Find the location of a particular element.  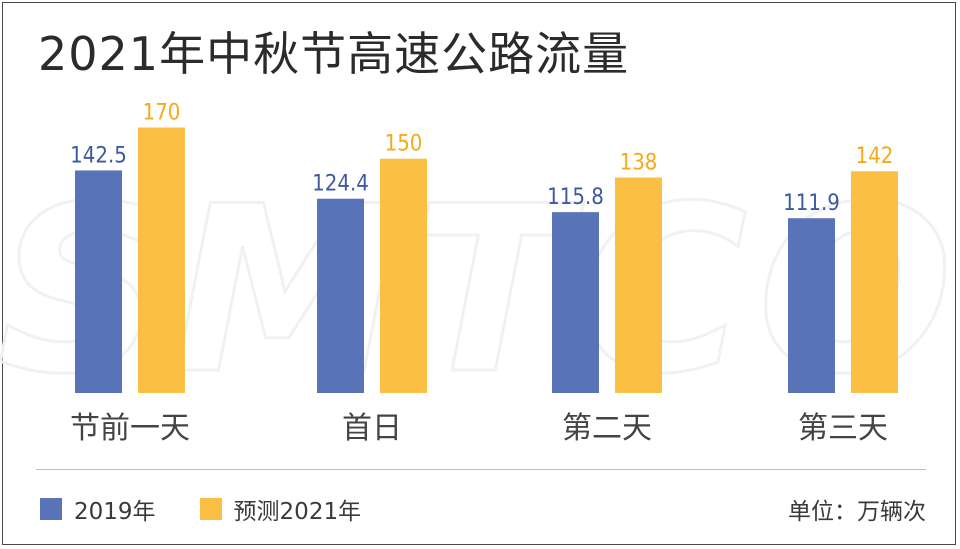

category-label-0: 节前一天 is located at coordinates (130, 428).